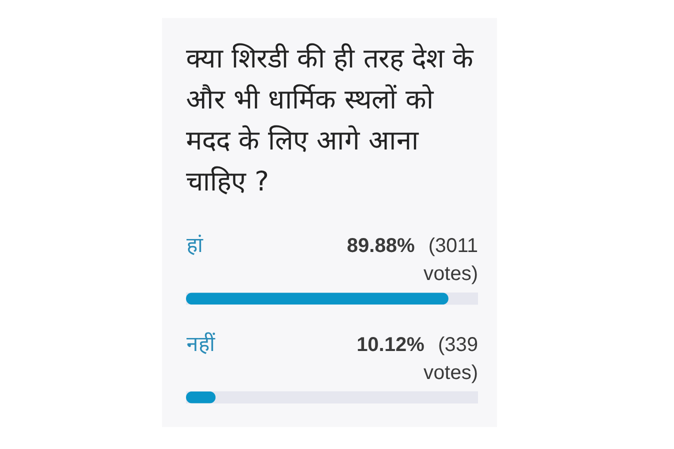 This screenshot has width=674, height=449. Describe the element at coordinates (195, 245) in the screenshot. I see `y-tick-label: हां` at that location.